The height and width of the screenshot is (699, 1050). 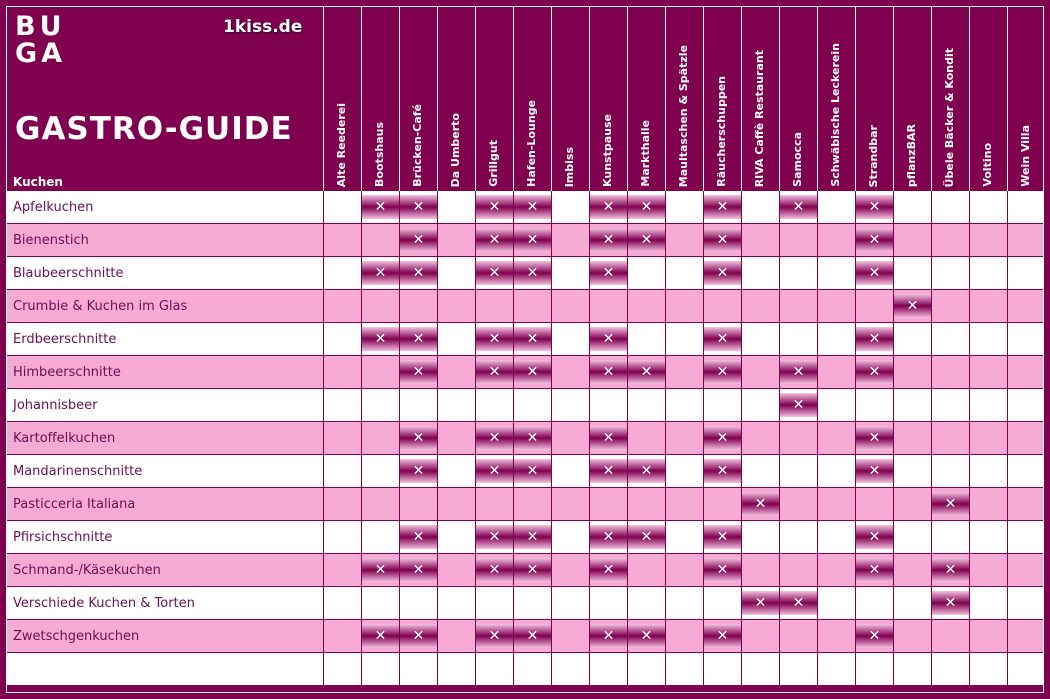 I want to click on table-row: Schmand-/Käsekuchen ✕ ✕ ✕ ✕ ✕ ✕ ✕ ✕, so click(x=525, y=570).